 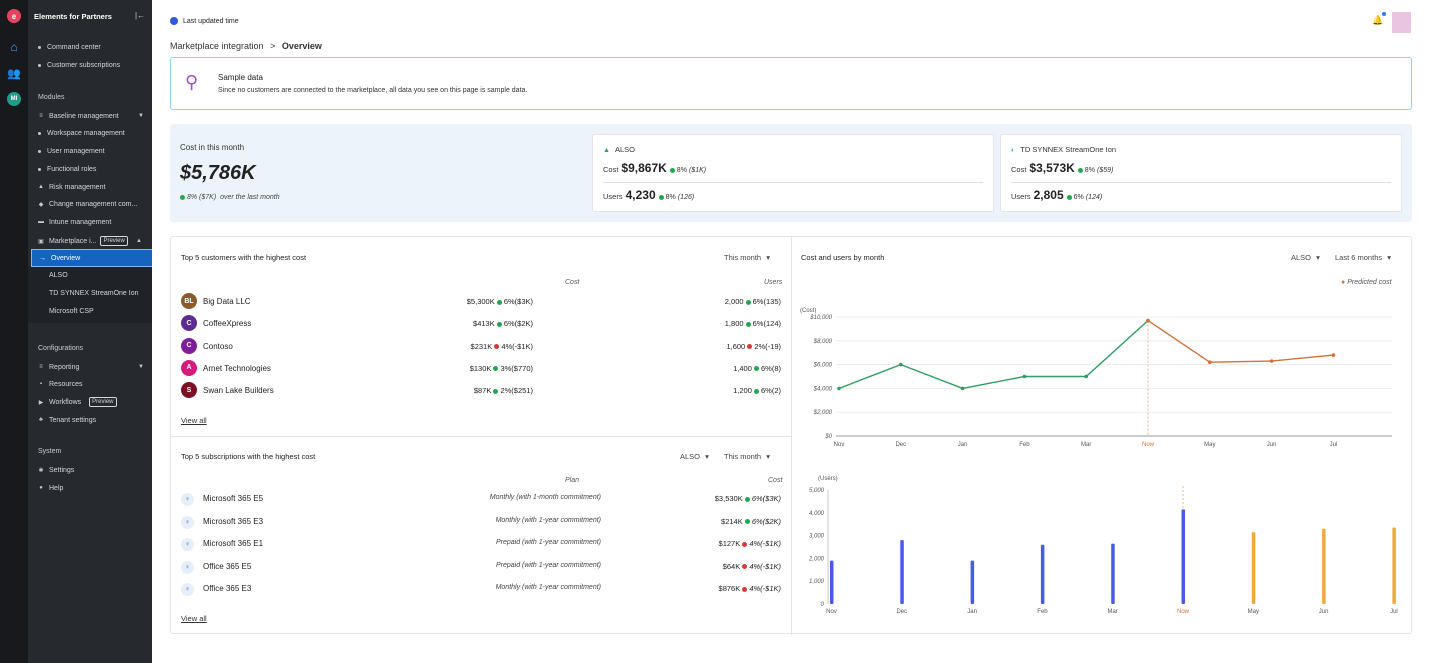 What do you see at coordinates (94, 47) in the screenshot?
I see `sidebar-item-command-center: Command center` at bounding box center [94, 47].